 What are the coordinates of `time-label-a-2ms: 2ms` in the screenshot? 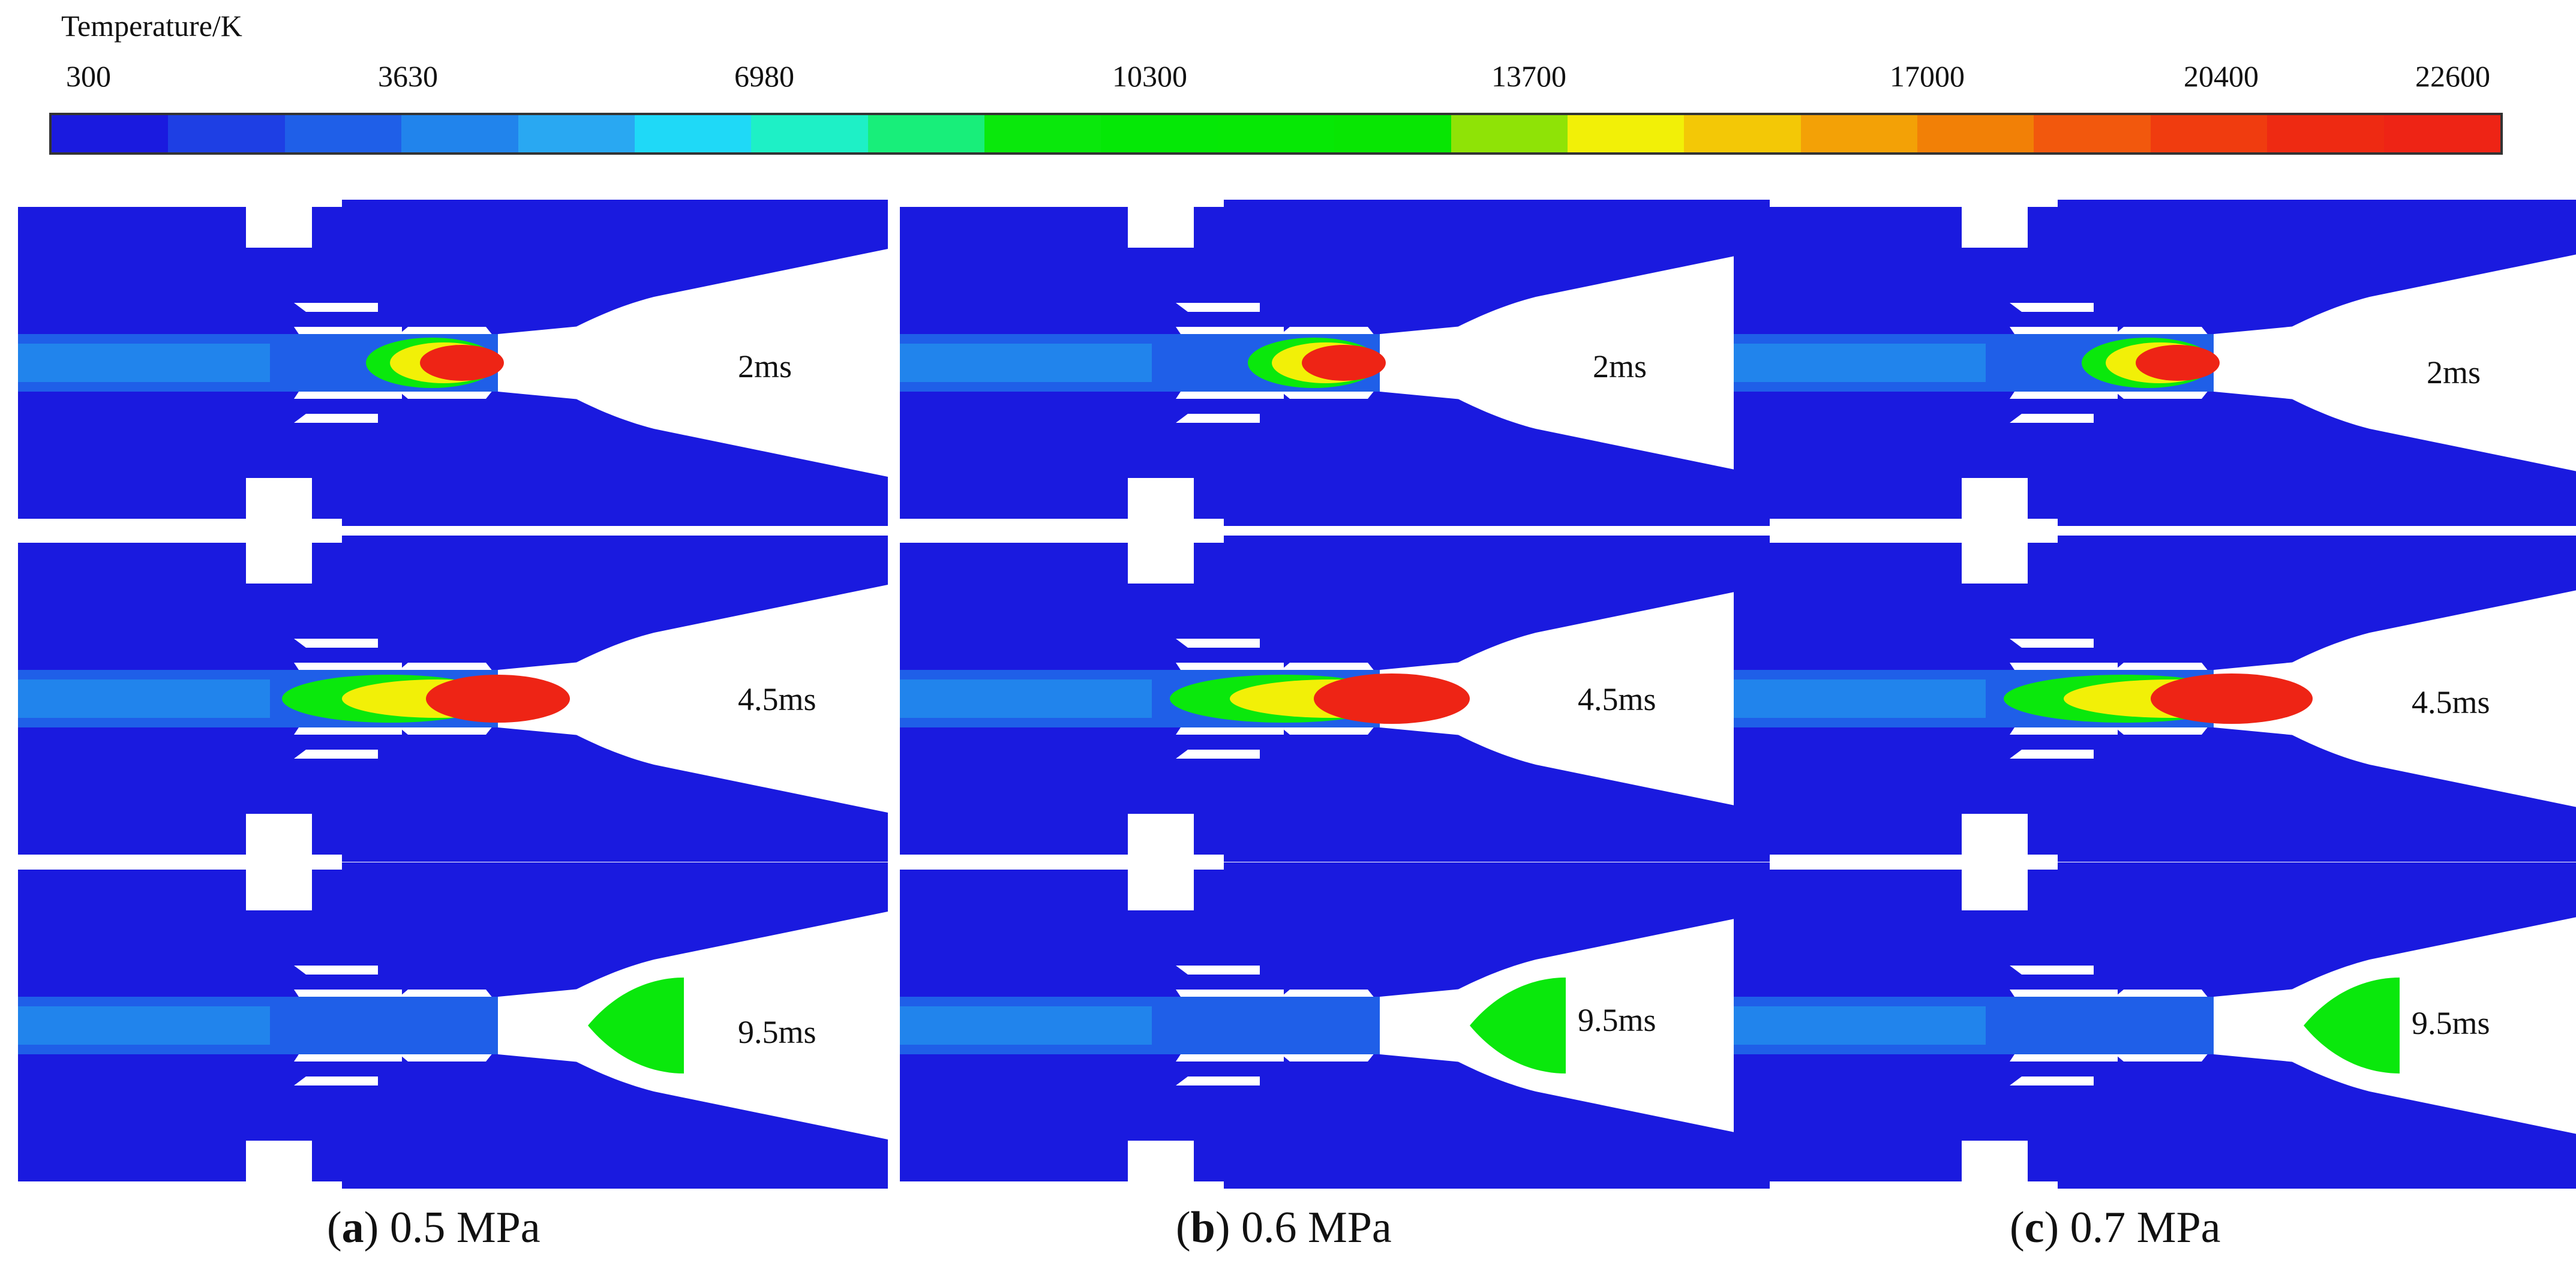 It's located at (765, 366).